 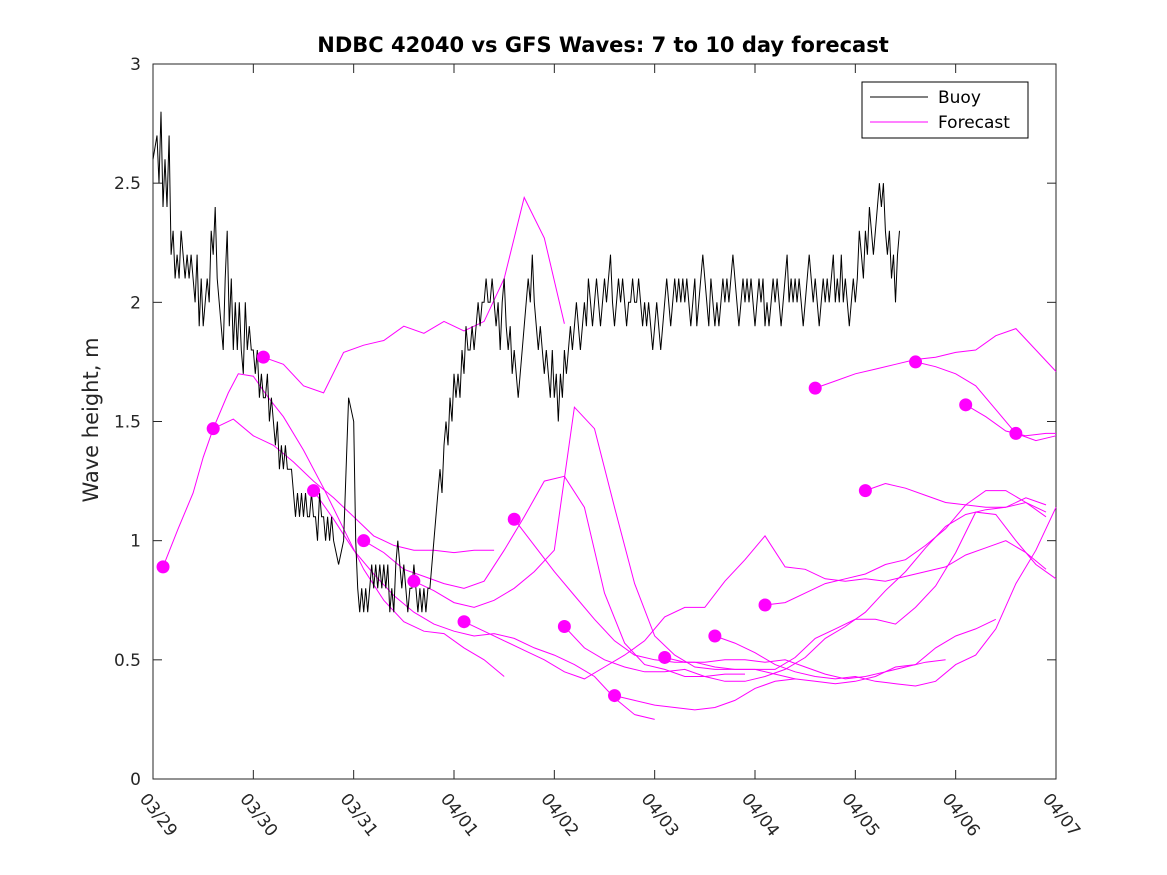 I want to click on x-tick-label: 04/06, so click(x=961, y=815).